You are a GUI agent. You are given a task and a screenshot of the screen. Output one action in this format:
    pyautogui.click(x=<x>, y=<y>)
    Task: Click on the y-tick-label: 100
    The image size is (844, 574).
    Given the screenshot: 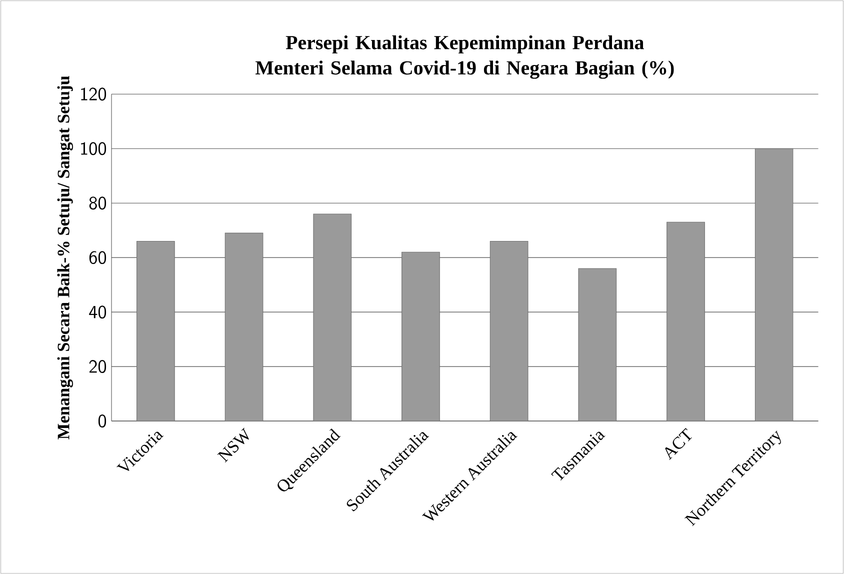 What is the action you would take?
    pyautogui.click(x=93, y=149)
    